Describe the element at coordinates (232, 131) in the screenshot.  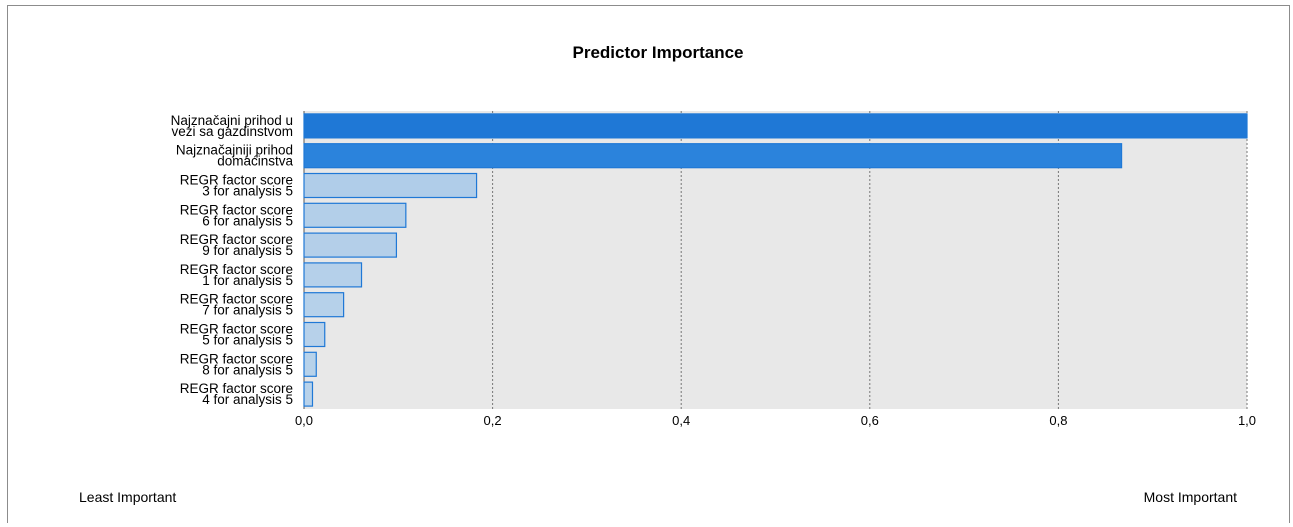
I see `category-label-line: vezi sa gazdinstvom` at that location.